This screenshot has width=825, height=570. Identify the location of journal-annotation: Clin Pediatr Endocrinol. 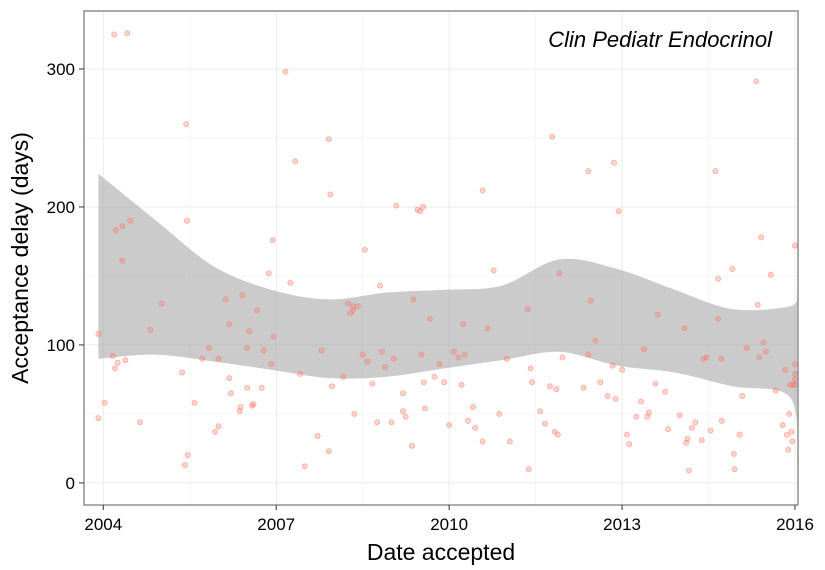
(660, 39).